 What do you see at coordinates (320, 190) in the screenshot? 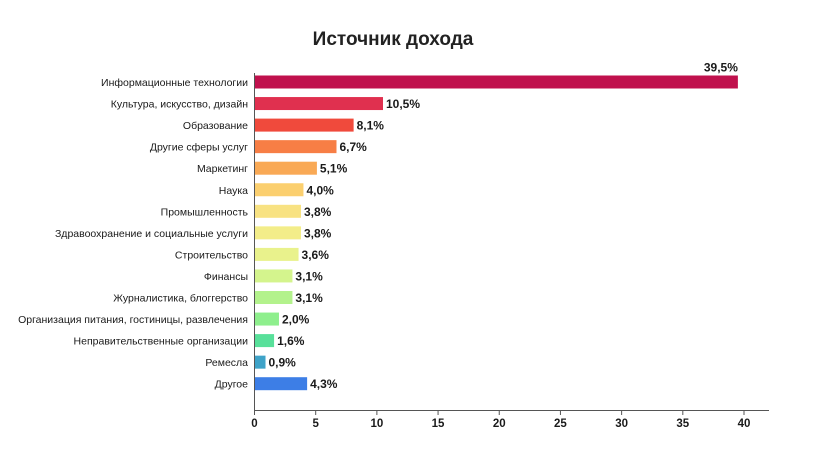
I see `value-label: 4,0%` at bounding box center [320, 190].